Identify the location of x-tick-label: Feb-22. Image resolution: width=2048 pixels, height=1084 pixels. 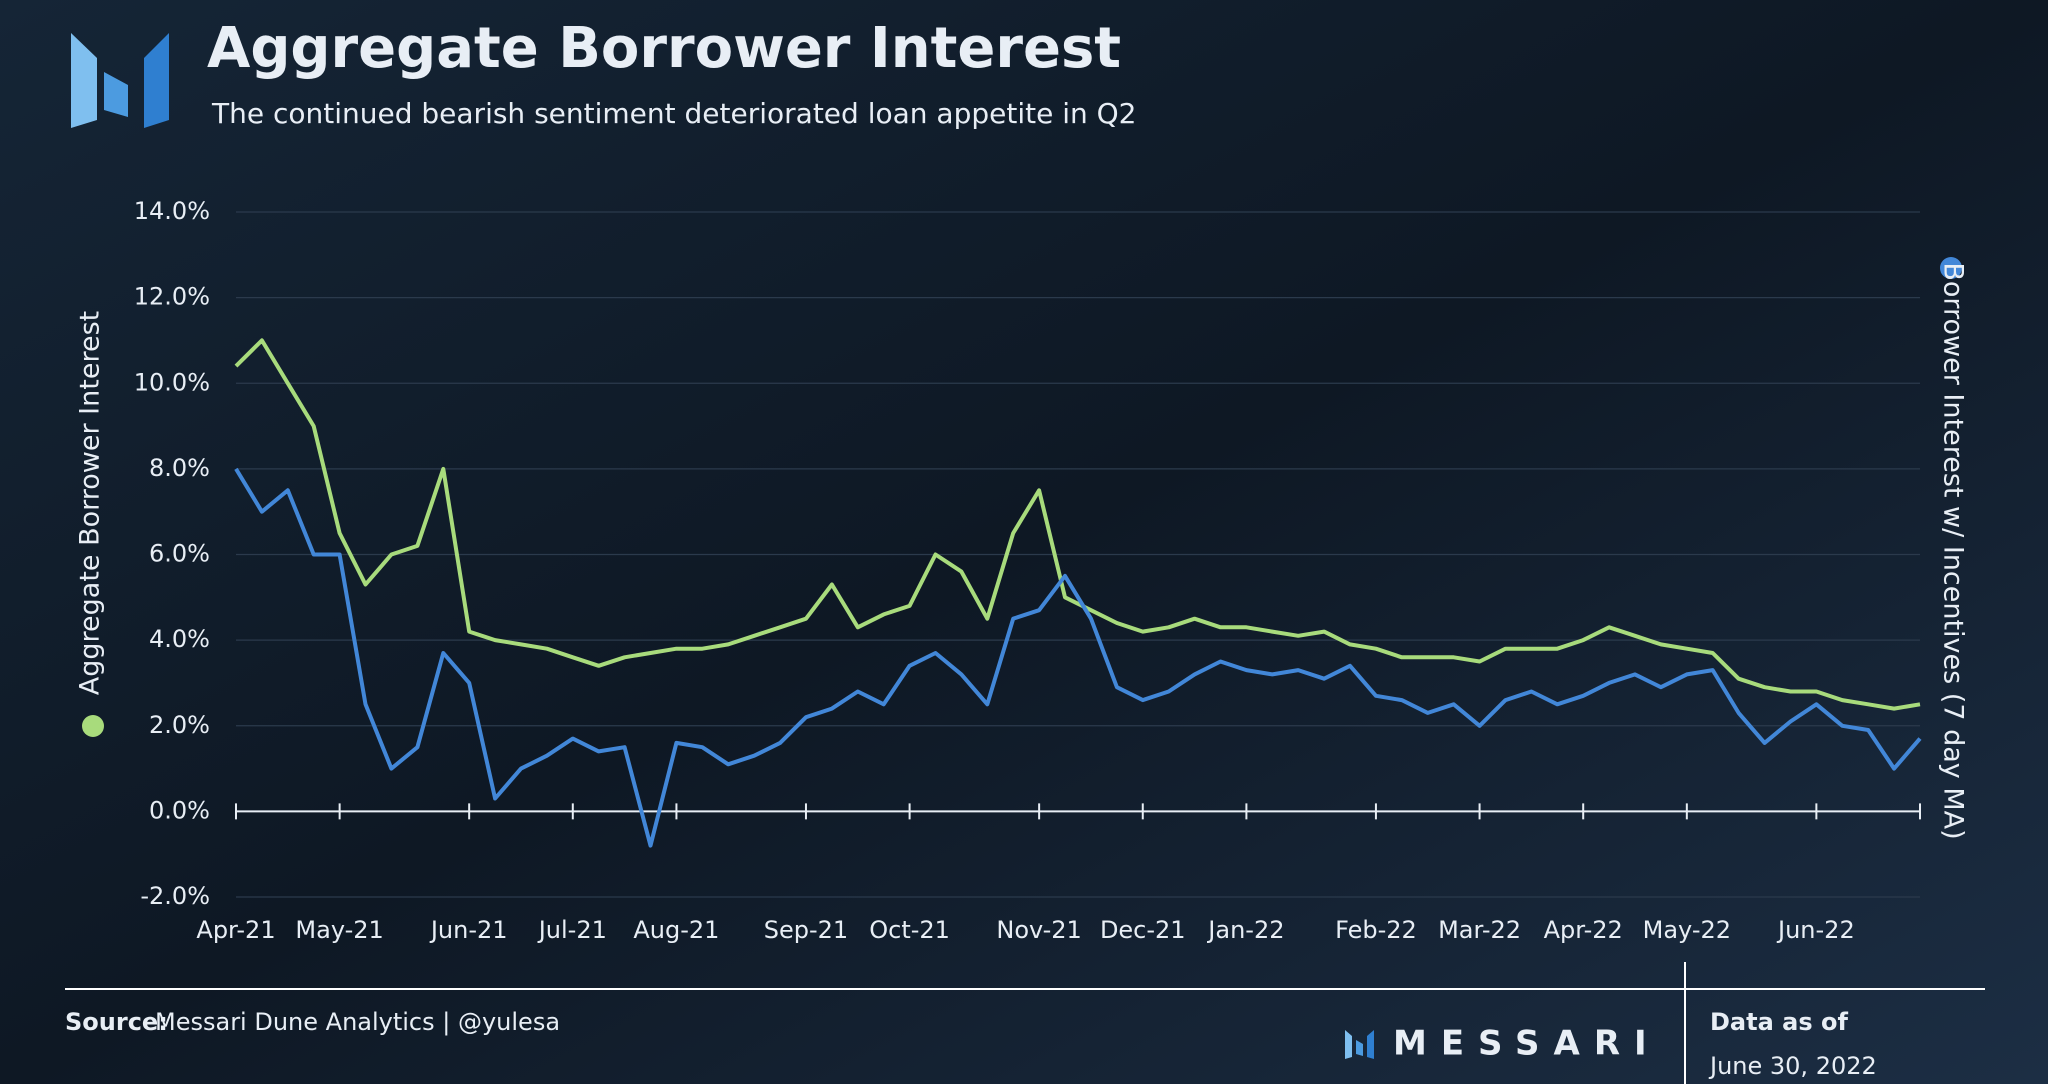
(1376, 930).